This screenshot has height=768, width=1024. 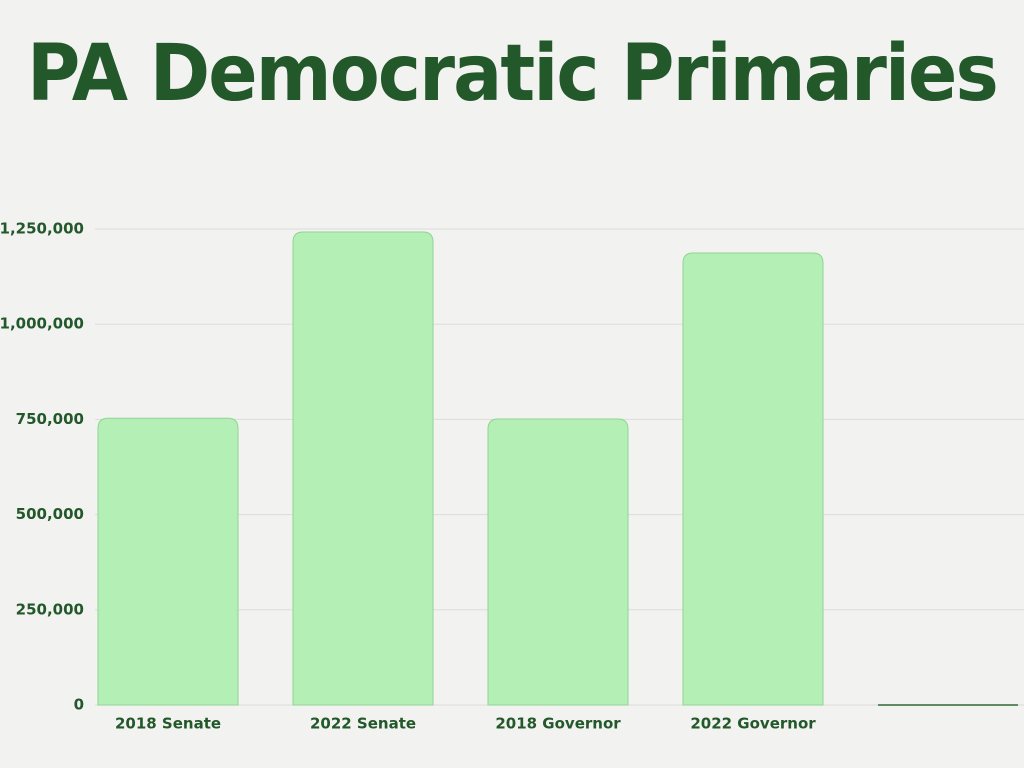 I want to click on y-tick-label: 750,000, so click(x=50, y=419).